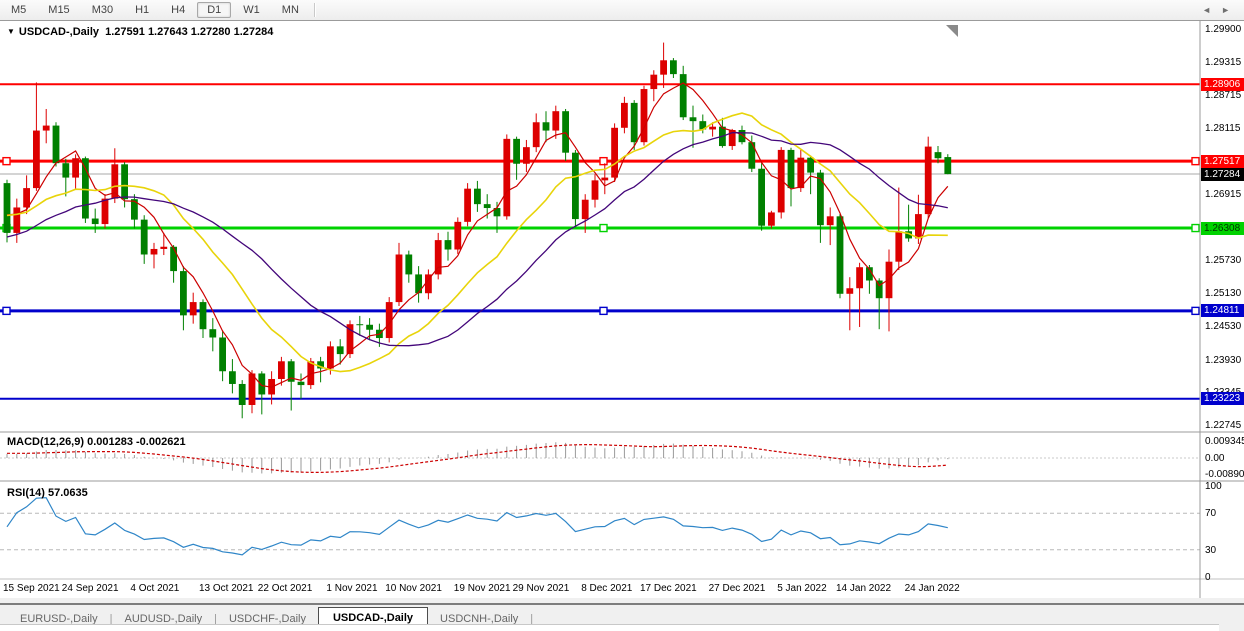 The height and width of the screenshot is (631, 1244). What do you see at coordinates (251, 10) in the screenshot?
I see `timeframe-button-w1: W1` at bounding box center [251, 10].